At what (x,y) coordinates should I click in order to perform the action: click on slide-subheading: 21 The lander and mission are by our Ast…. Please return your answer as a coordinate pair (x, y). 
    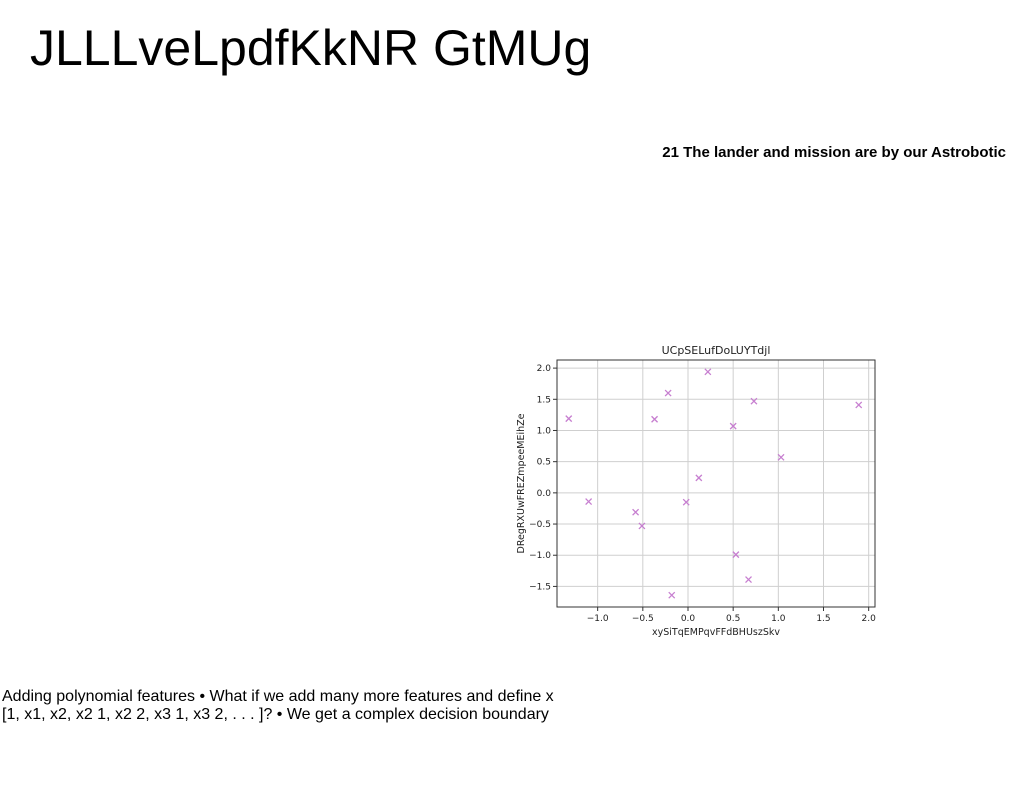
    Looking at the image, I should click on (834, 152).